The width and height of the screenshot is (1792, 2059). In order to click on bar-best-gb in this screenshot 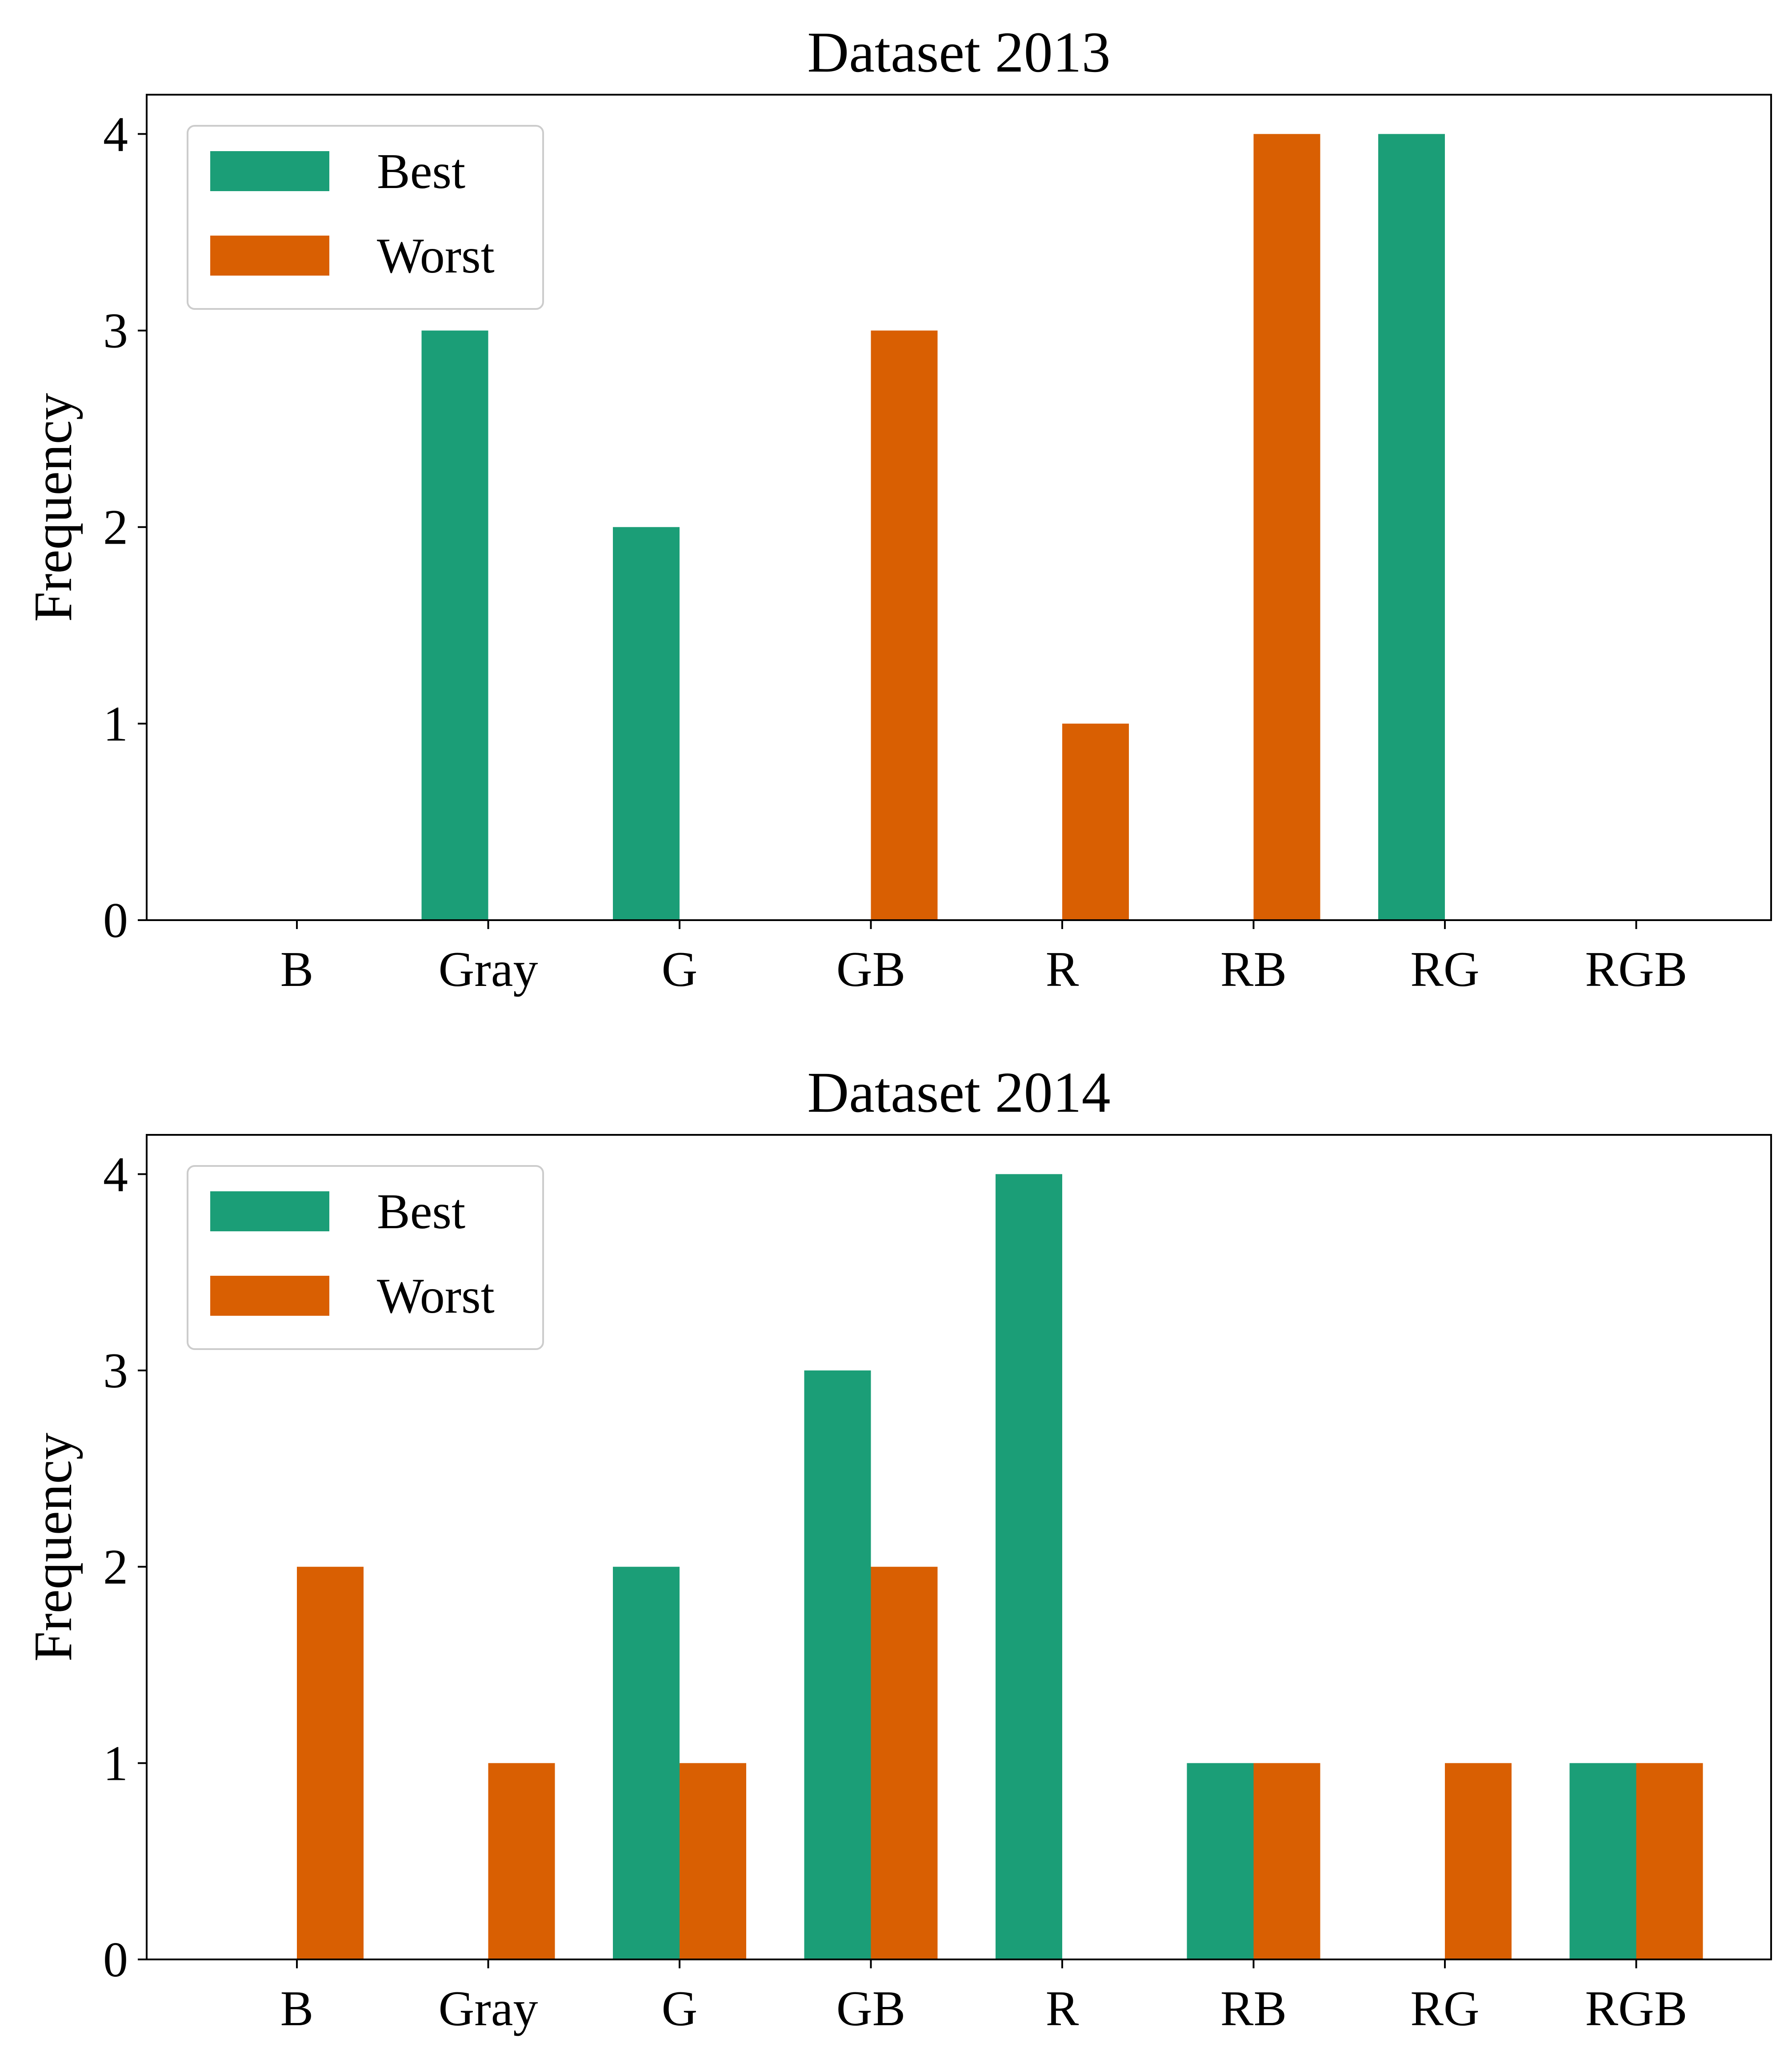, I will do `click(837, 1664)`.